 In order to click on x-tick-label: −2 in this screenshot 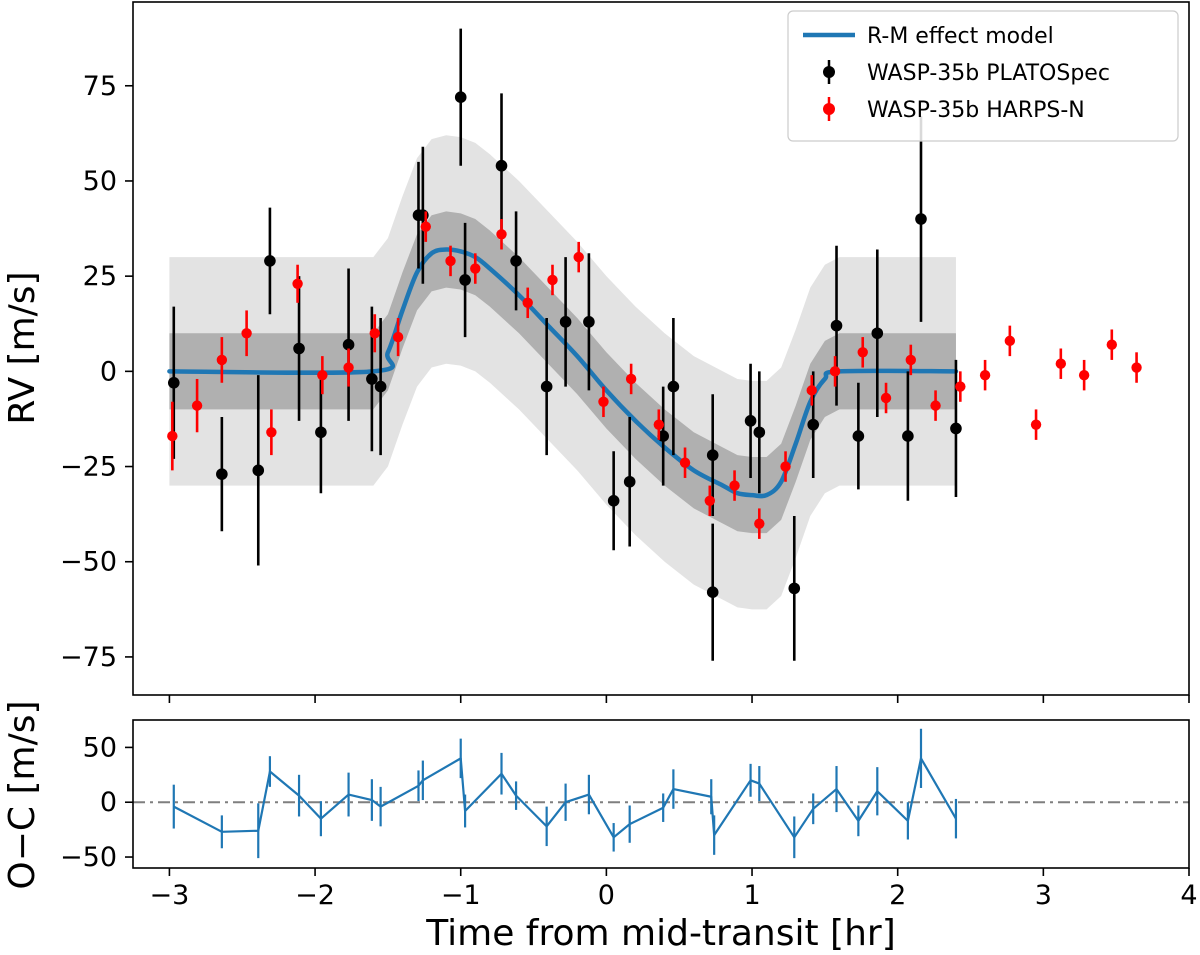, I will do `click(315, 895)`.